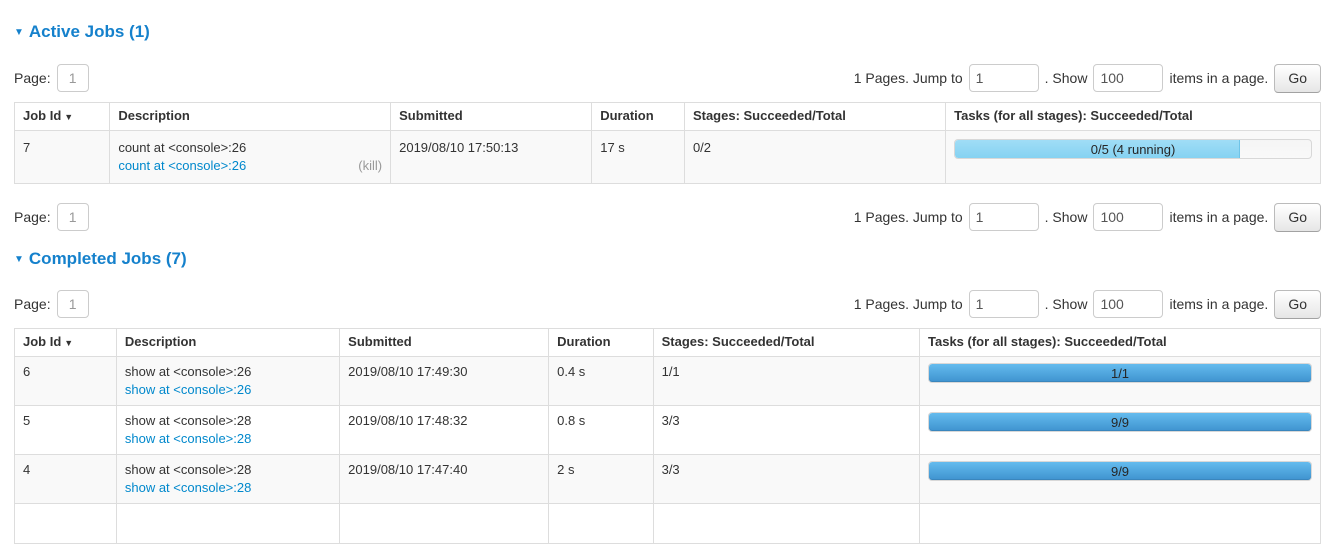 The width and height of the screenshot is (1328, 544). I want to click on stages-cell: 1/1, so click(786, 381).